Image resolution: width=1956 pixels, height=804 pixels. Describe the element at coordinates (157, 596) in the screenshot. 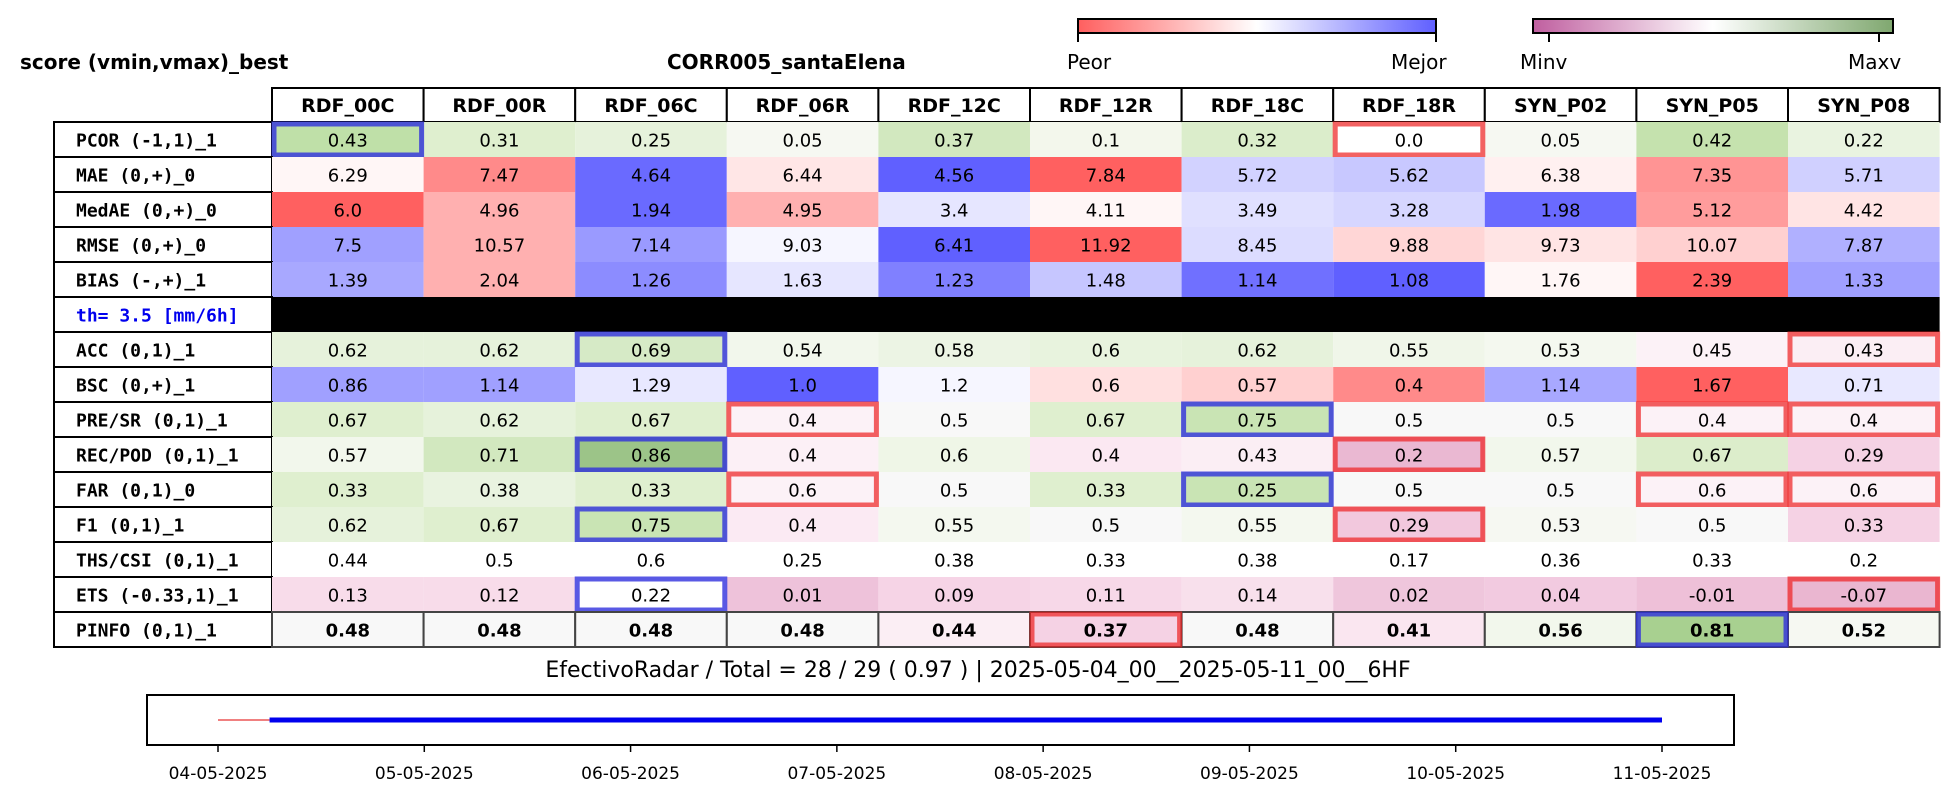

I see `row-label: ETS (-0.33,1)_1` at that location.